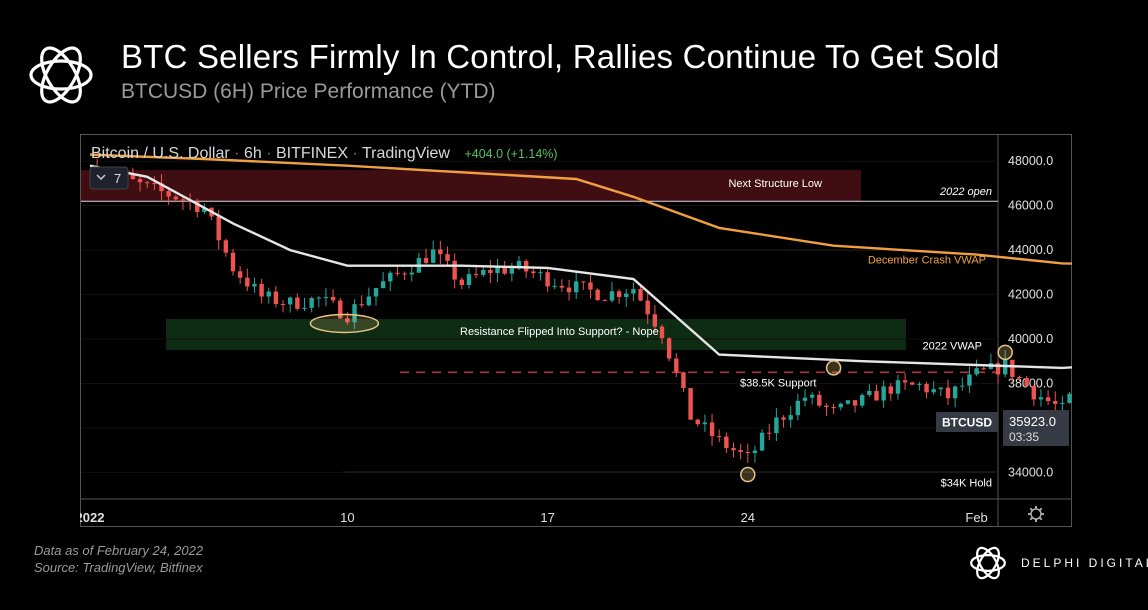 Image resolution: width=1148 pixels, height=610 pixels. I want to click on legend-platform: TradingView, so click(406, 153).